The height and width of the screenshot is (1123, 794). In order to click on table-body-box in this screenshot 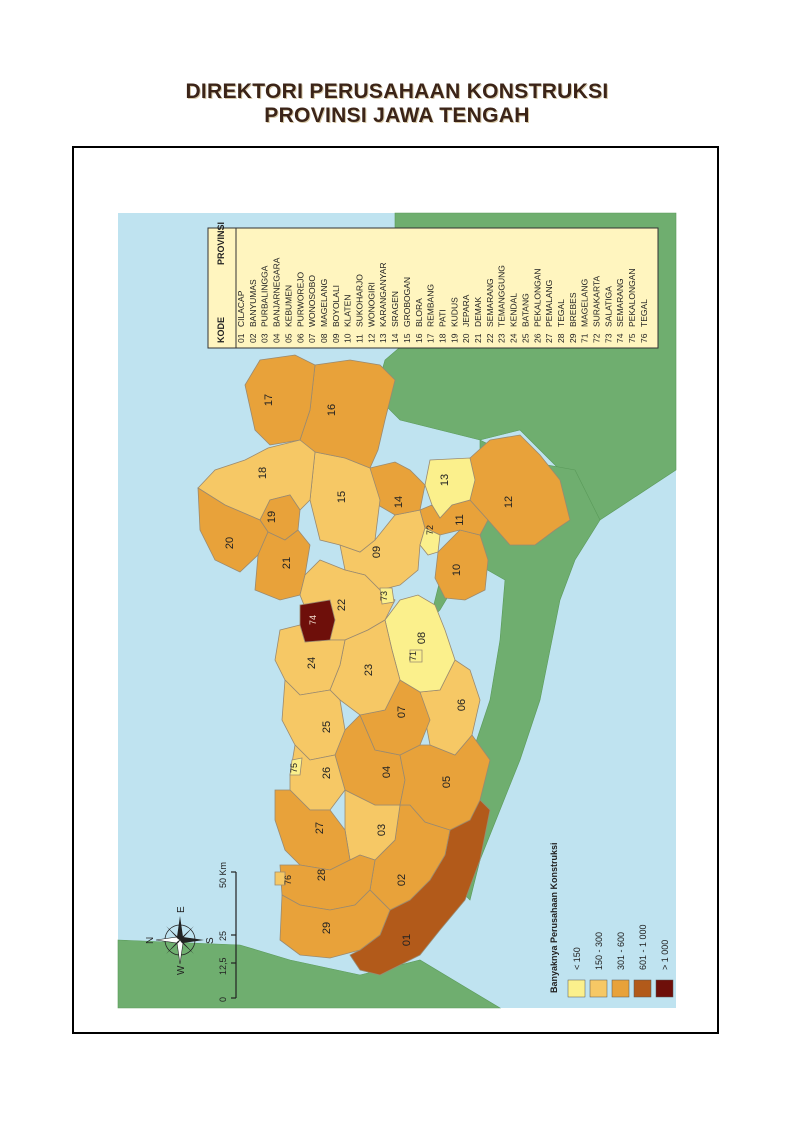, I will do `click(447, 288)`.